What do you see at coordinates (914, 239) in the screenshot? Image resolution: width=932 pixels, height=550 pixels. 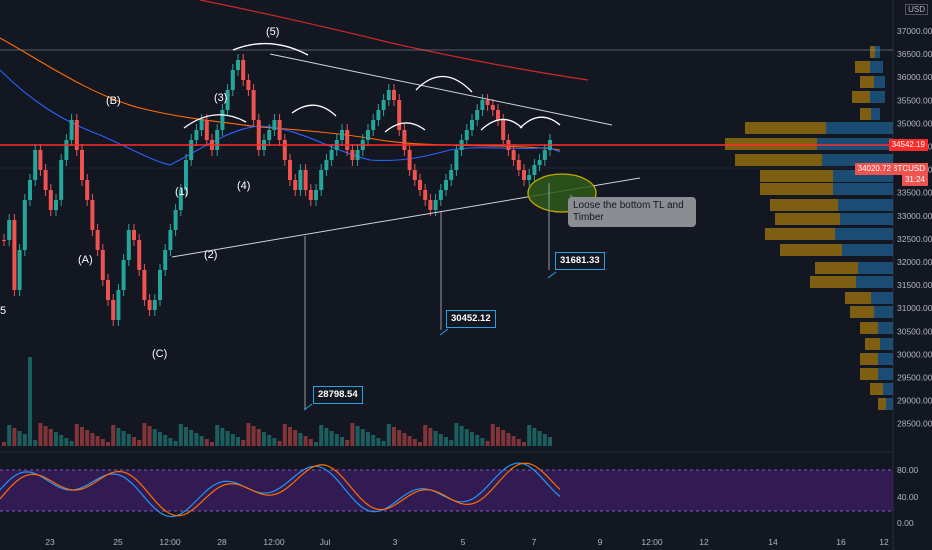 I see `price-axis-label: 32500.00` at bounding box center [914, 239].